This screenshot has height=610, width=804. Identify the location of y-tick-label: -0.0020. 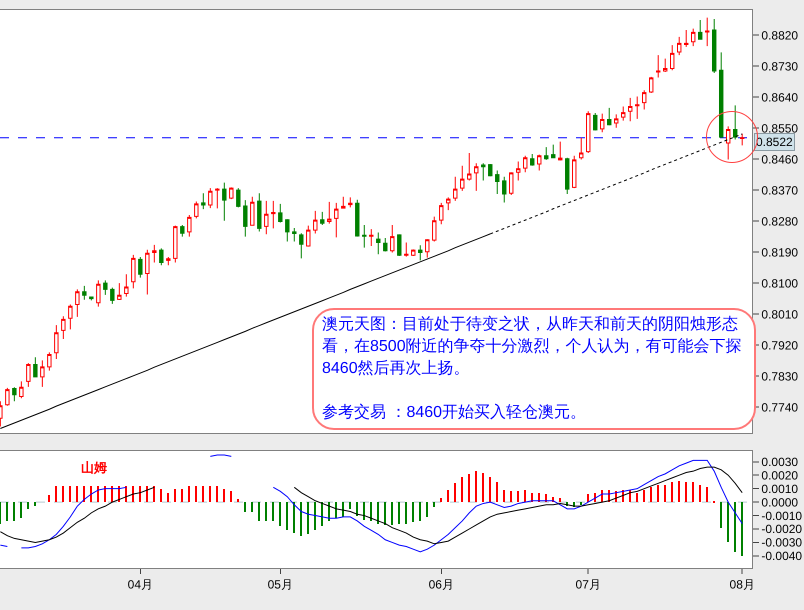
(781, 529).